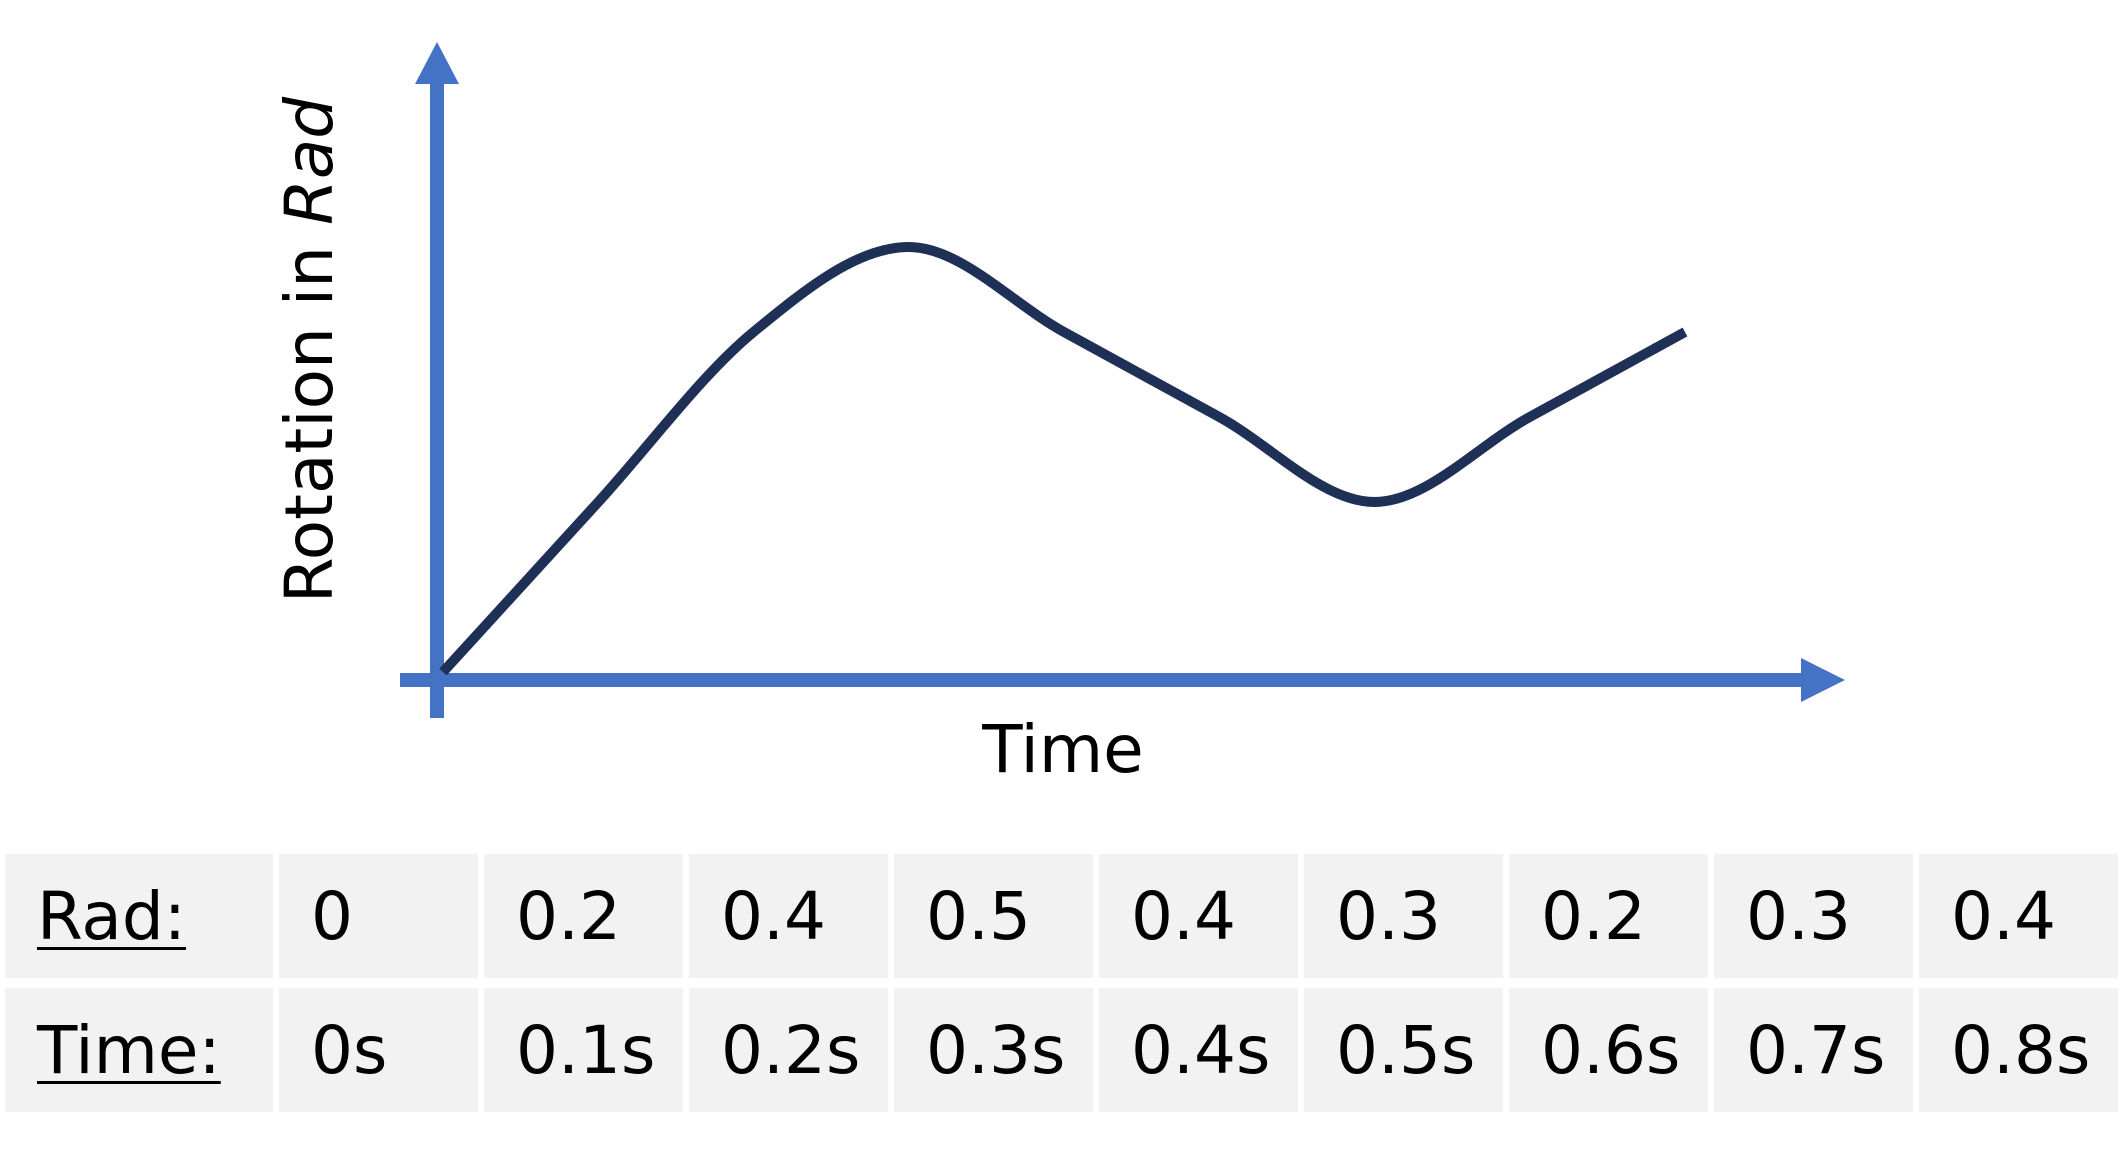 The width and height of the screenshot is (2127, 1152). Describe the element at coordinates (583, 1050) in the screenshot. I see `time-cell: 0.1s` at that location.